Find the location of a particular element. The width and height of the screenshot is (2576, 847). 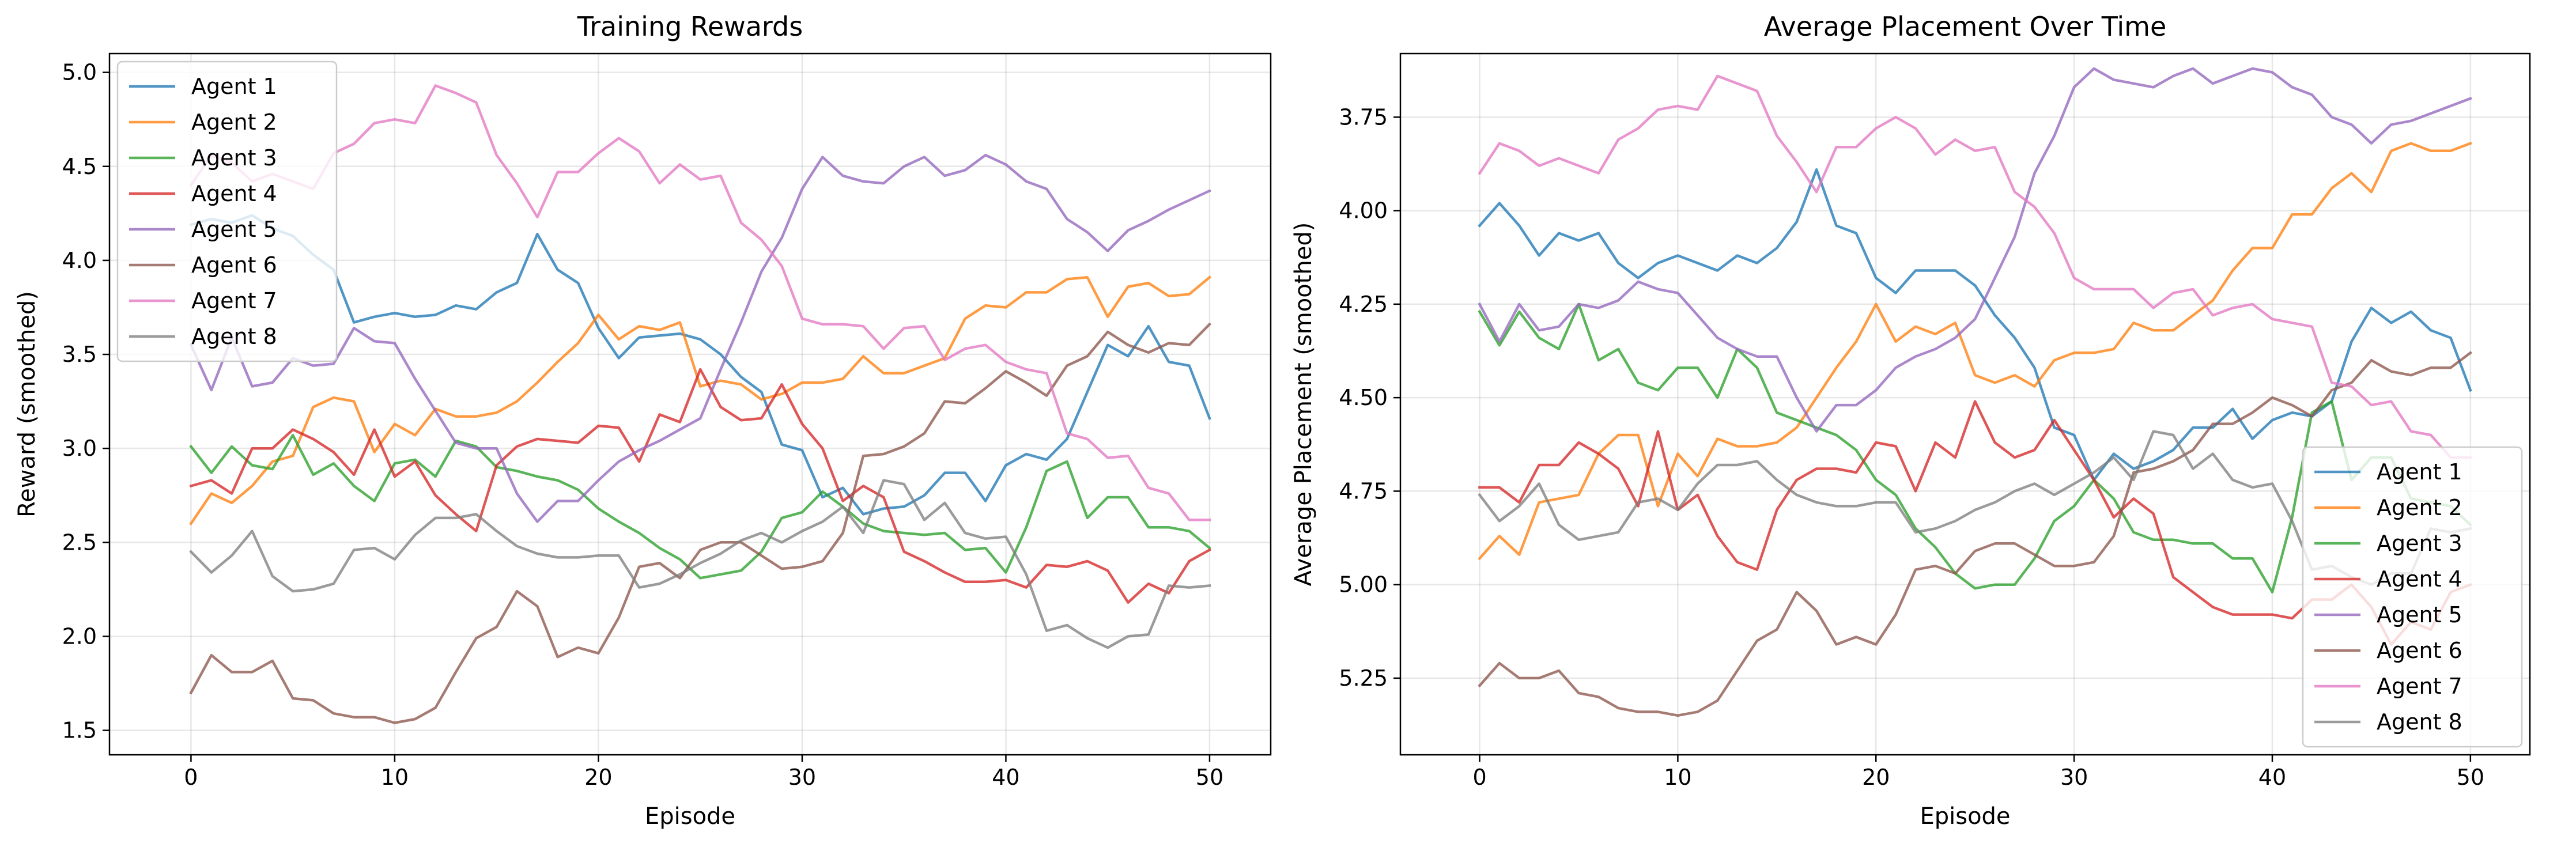

y-tick-label: 4.25 is located at coordinates (1363, 304).